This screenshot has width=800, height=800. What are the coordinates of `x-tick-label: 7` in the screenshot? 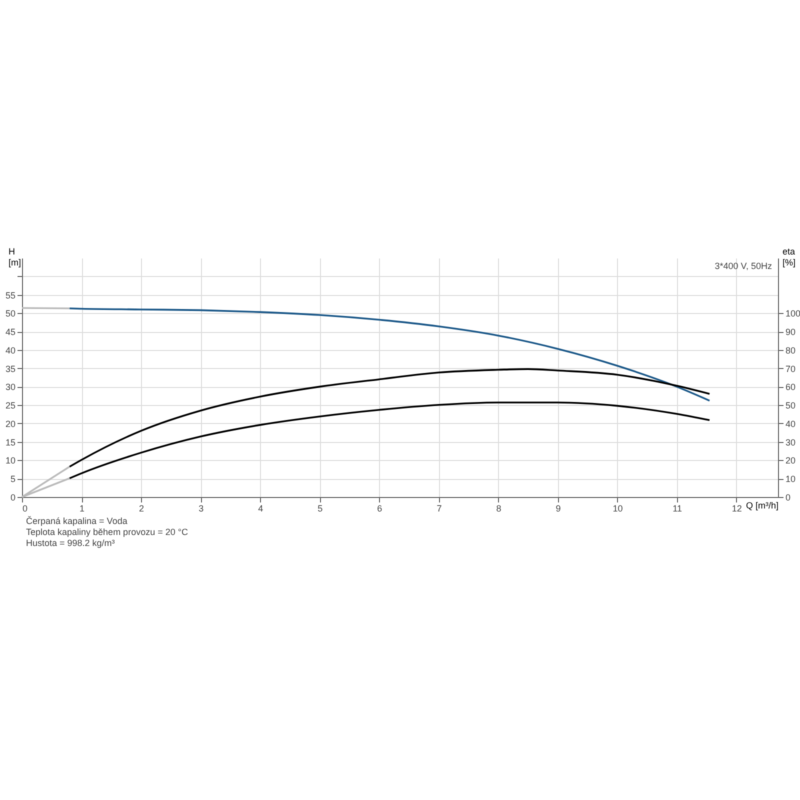 It's located at (439, 509).